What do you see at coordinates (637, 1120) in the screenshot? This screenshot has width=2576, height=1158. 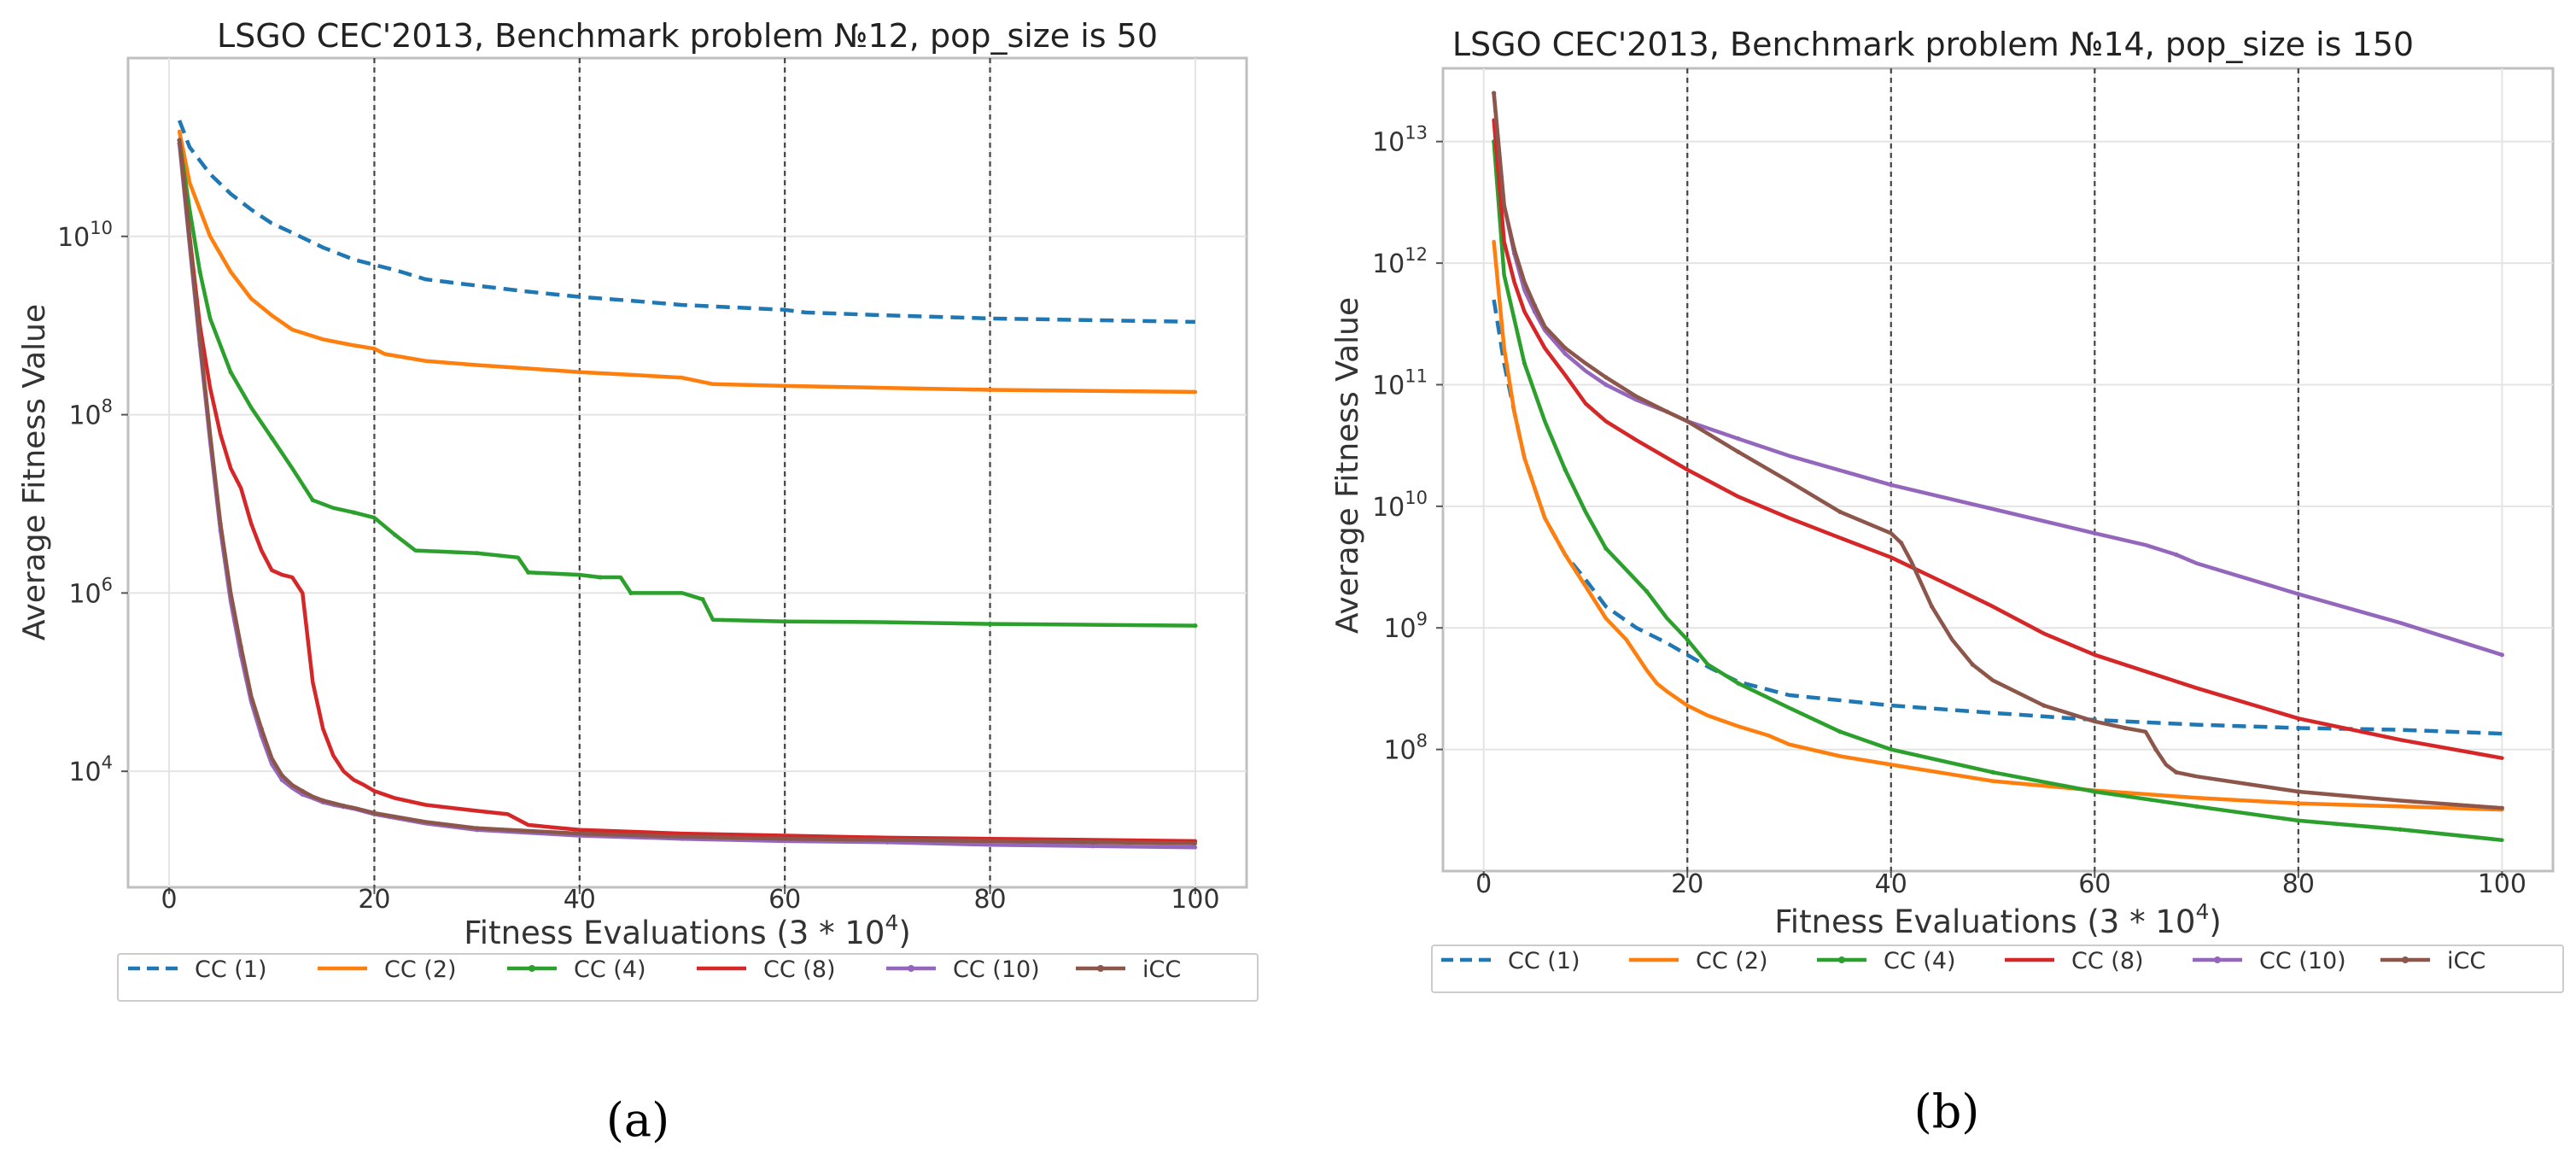 I see `panel-label-a: (a)` at bounding box center [637, 1120].